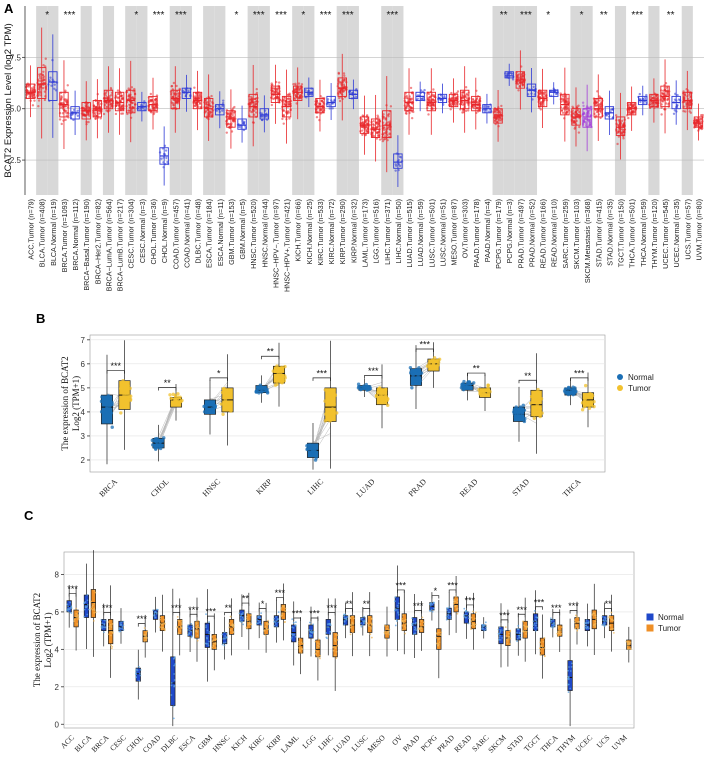 The width and height of the screenshot is (708, 765). What do you see at coordinates (303, 15) in the screenshot?
I see `panel-a-sig: *` at bounding box center [303, 15].